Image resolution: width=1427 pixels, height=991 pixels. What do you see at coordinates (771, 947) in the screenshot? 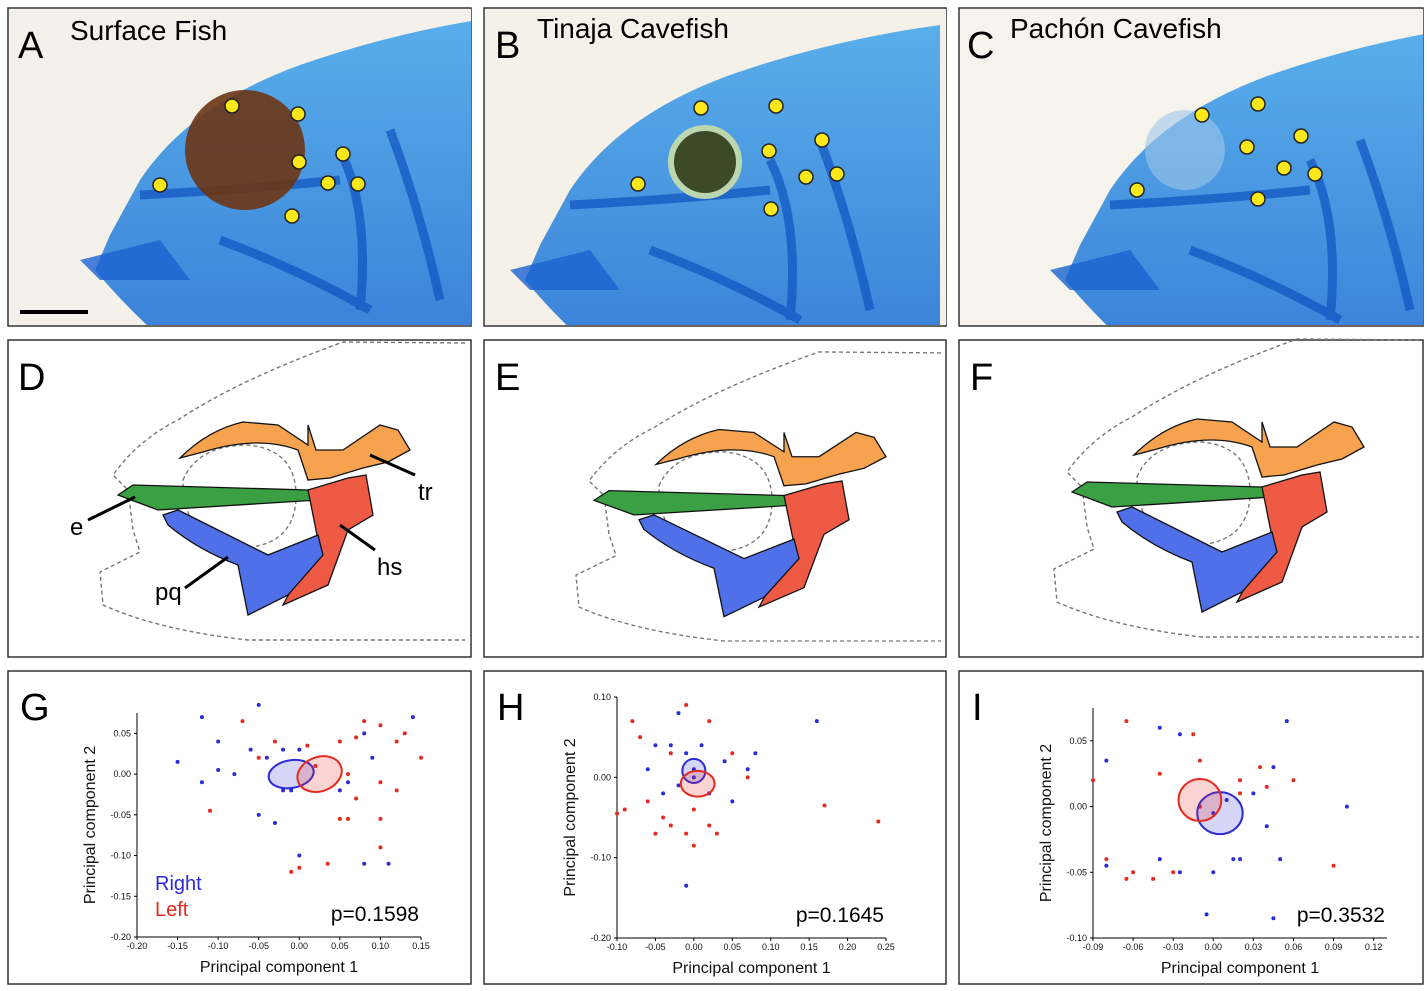
I see `x-tick-label: 0.10` at bounding box center [771, 947].